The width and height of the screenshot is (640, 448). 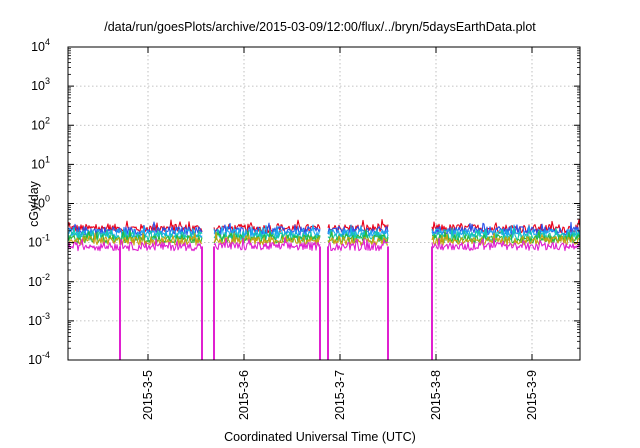 I want to click on y-tick-exponent: 4, so click(x=47, y=42).